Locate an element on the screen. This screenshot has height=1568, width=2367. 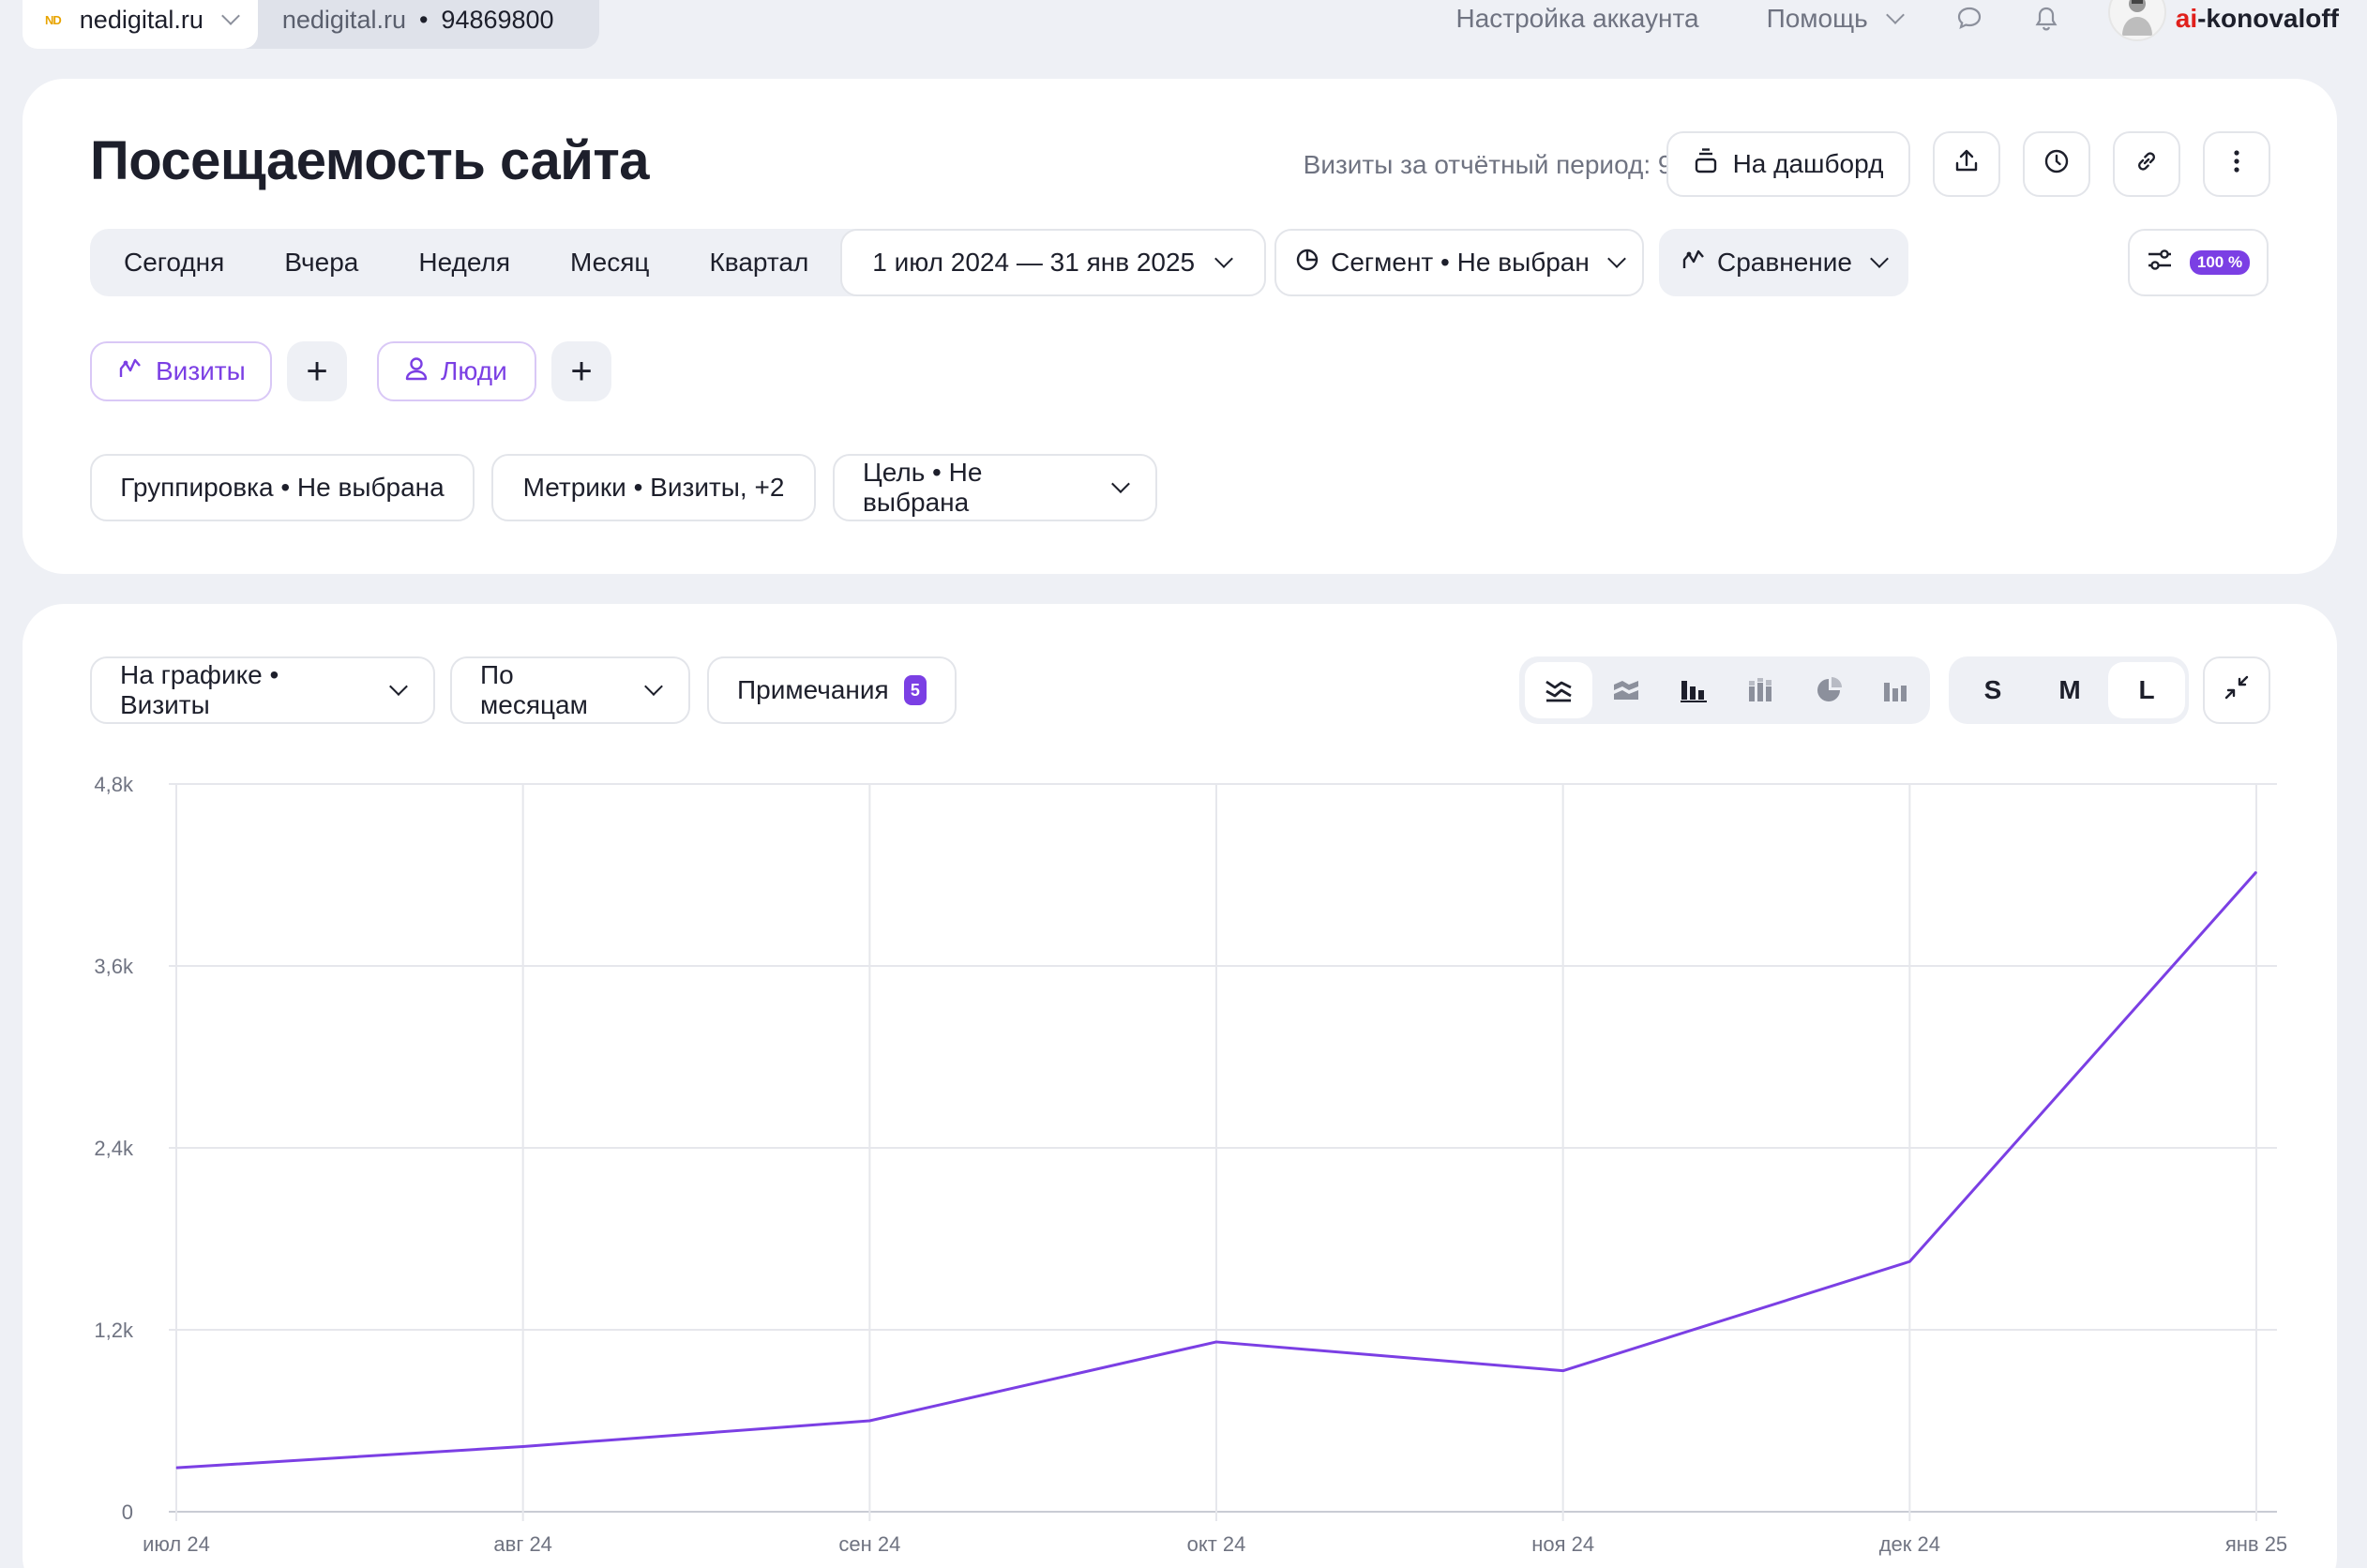
upload-icon is located at coordinates (1966, 164).